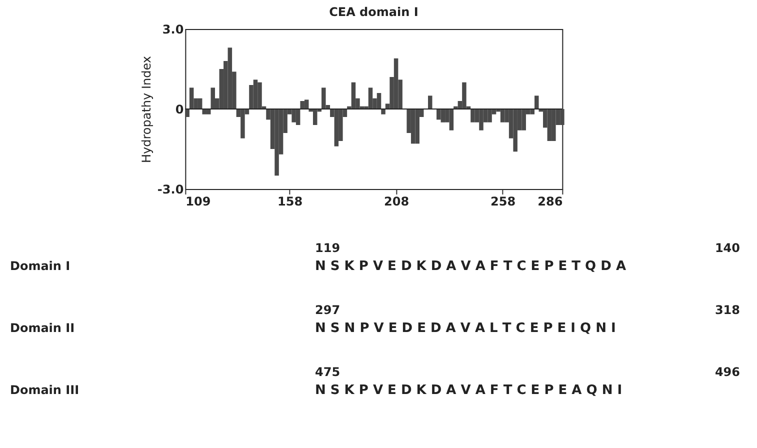  What do you see at coordinates (45, 390) in the screenshot?
I see `text: Domain III` at bounding box center [45, 390].